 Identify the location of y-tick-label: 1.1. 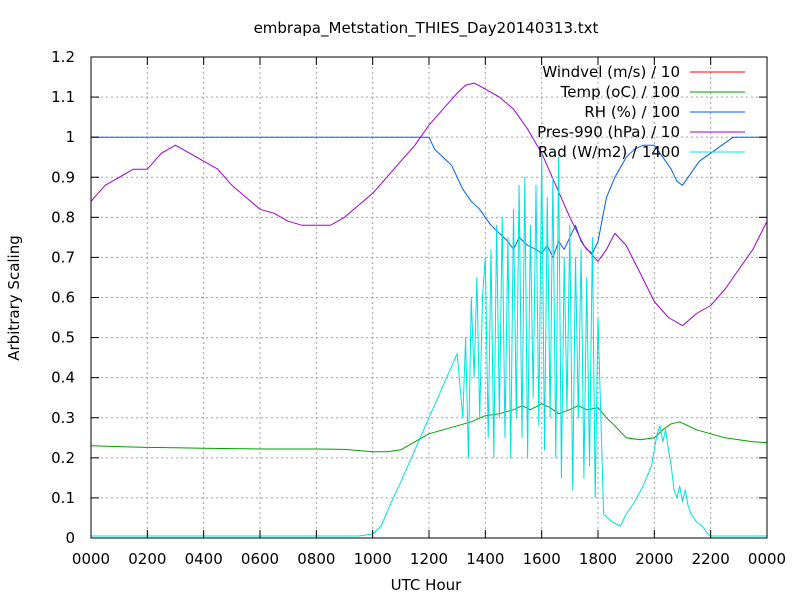
(63, 97).